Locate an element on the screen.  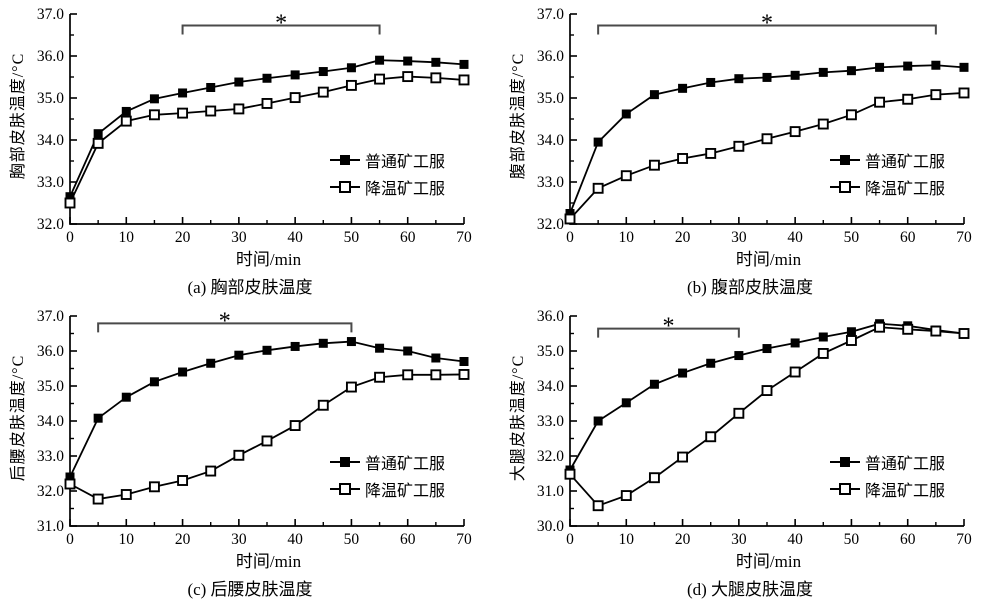
x-axis-tick-label: 50 is located at coordinates (352, 237).